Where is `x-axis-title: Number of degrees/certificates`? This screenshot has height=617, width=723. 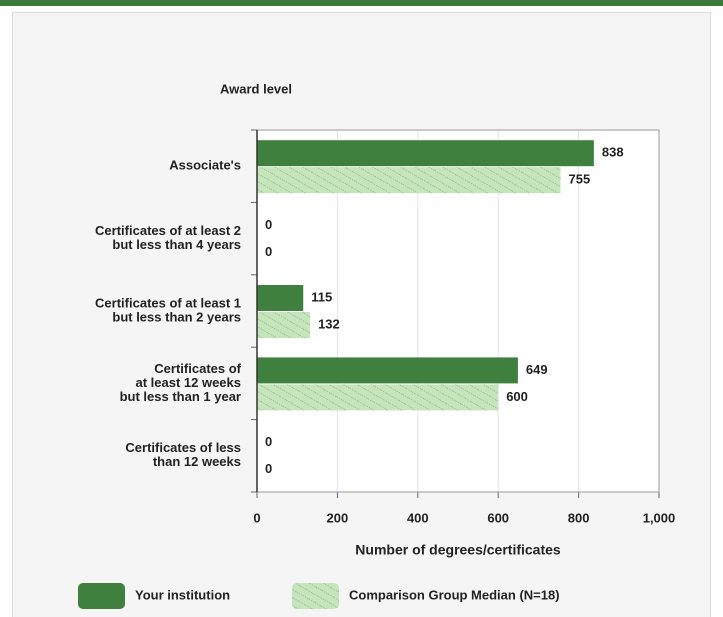 x-axis-title: Number of degrees/certificates is located at coordinates (458, 550).